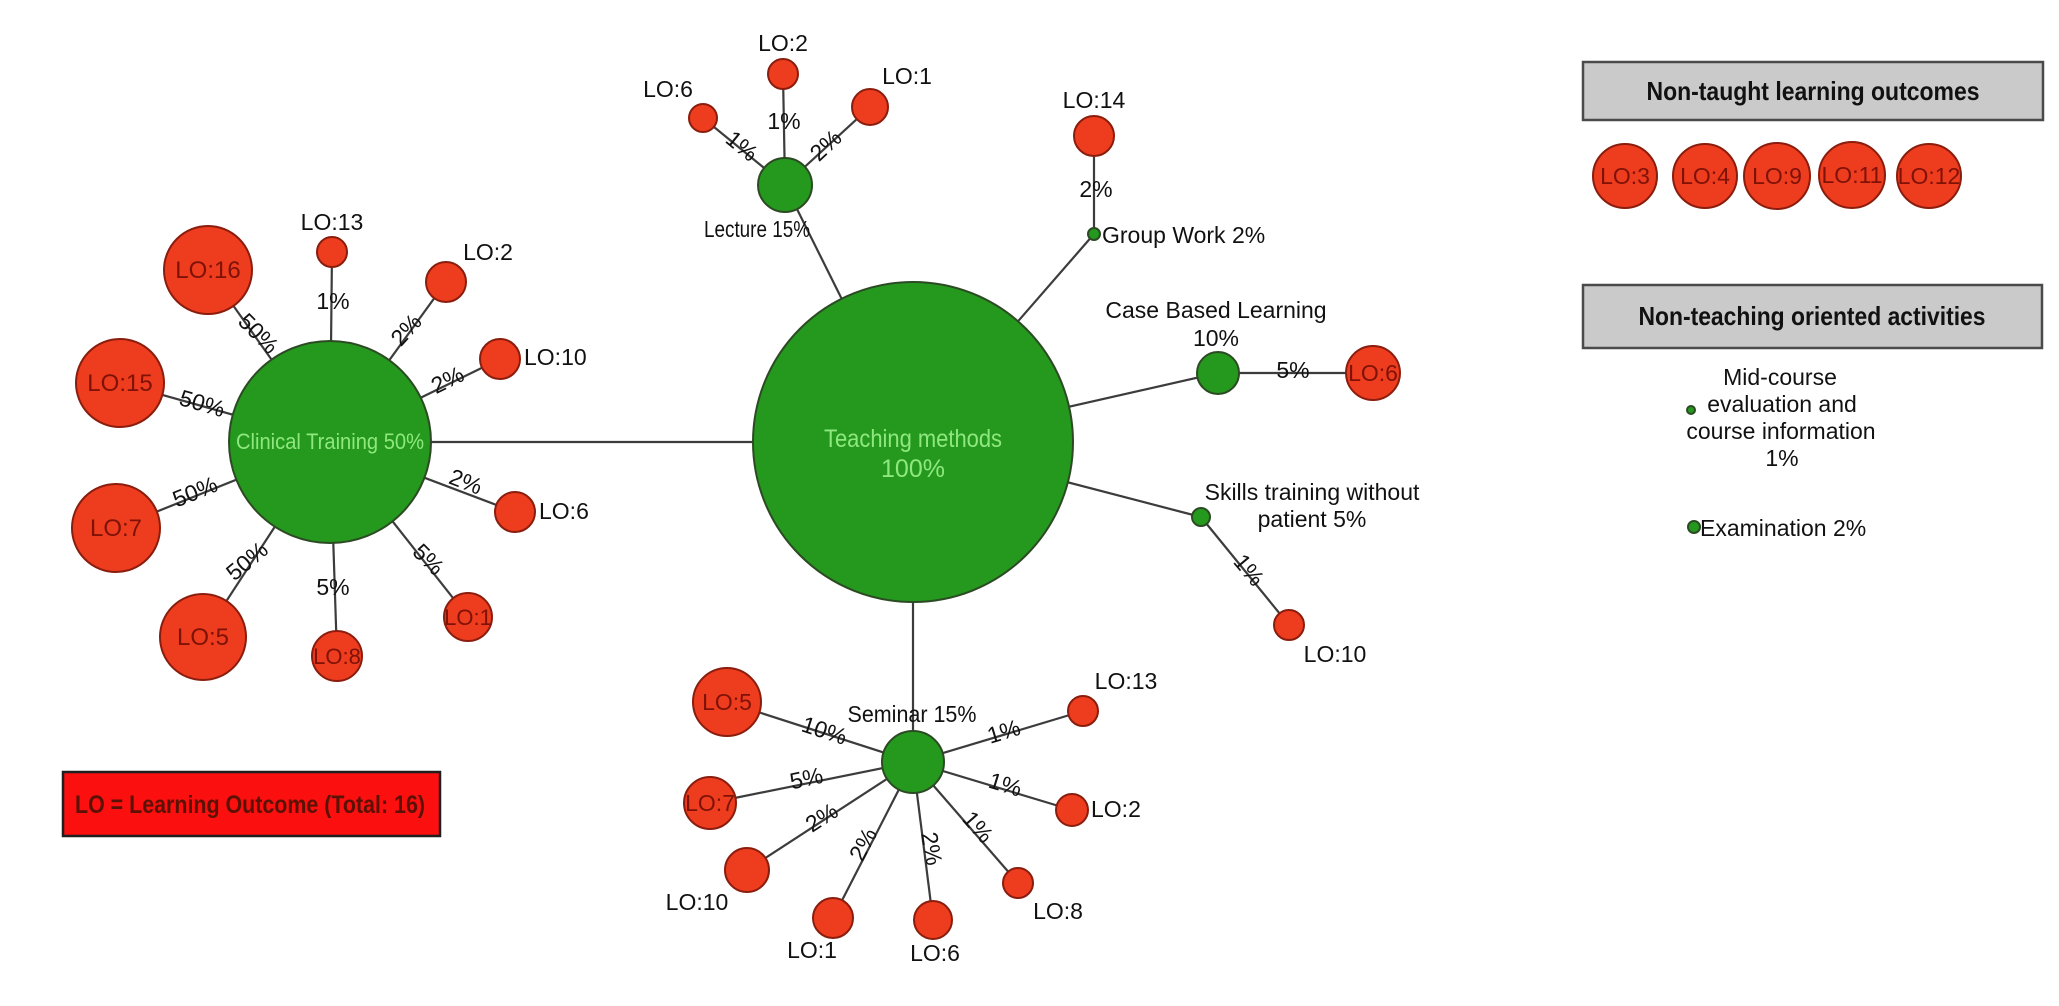  I want to click on node-lo14, so click(1094, 136).